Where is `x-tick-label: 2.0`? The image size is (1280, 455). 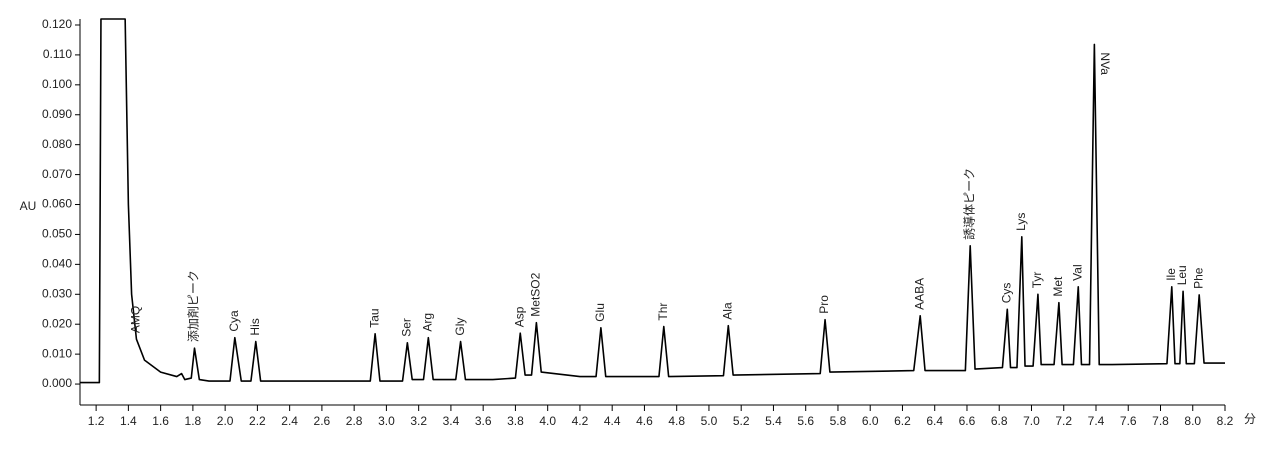
x-tick-label: 2.0 is located at coordinates (225, 421).